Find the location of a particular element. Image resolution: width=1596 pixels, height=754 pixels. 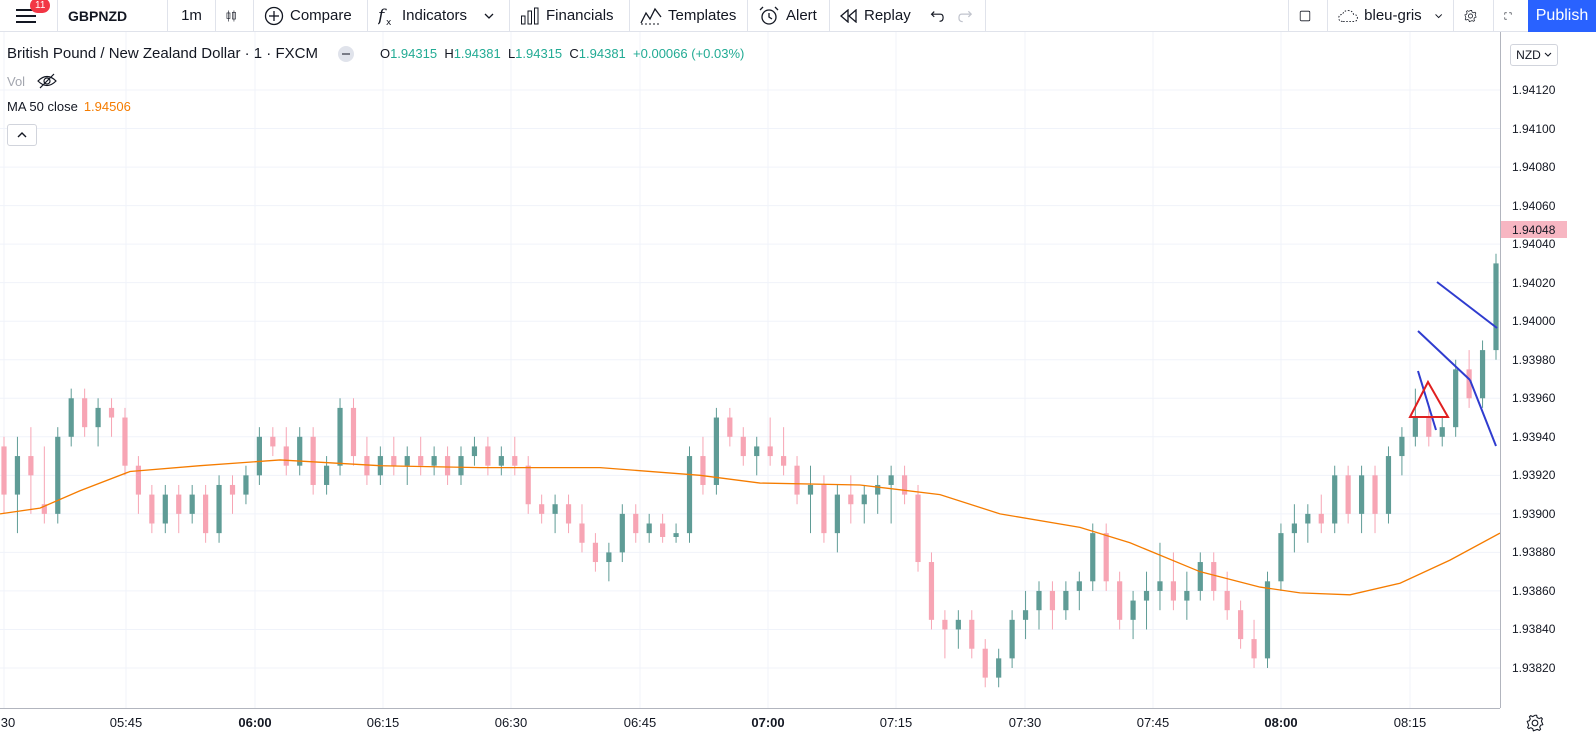

replay-button: Replay is located at coordinates (877, 15).